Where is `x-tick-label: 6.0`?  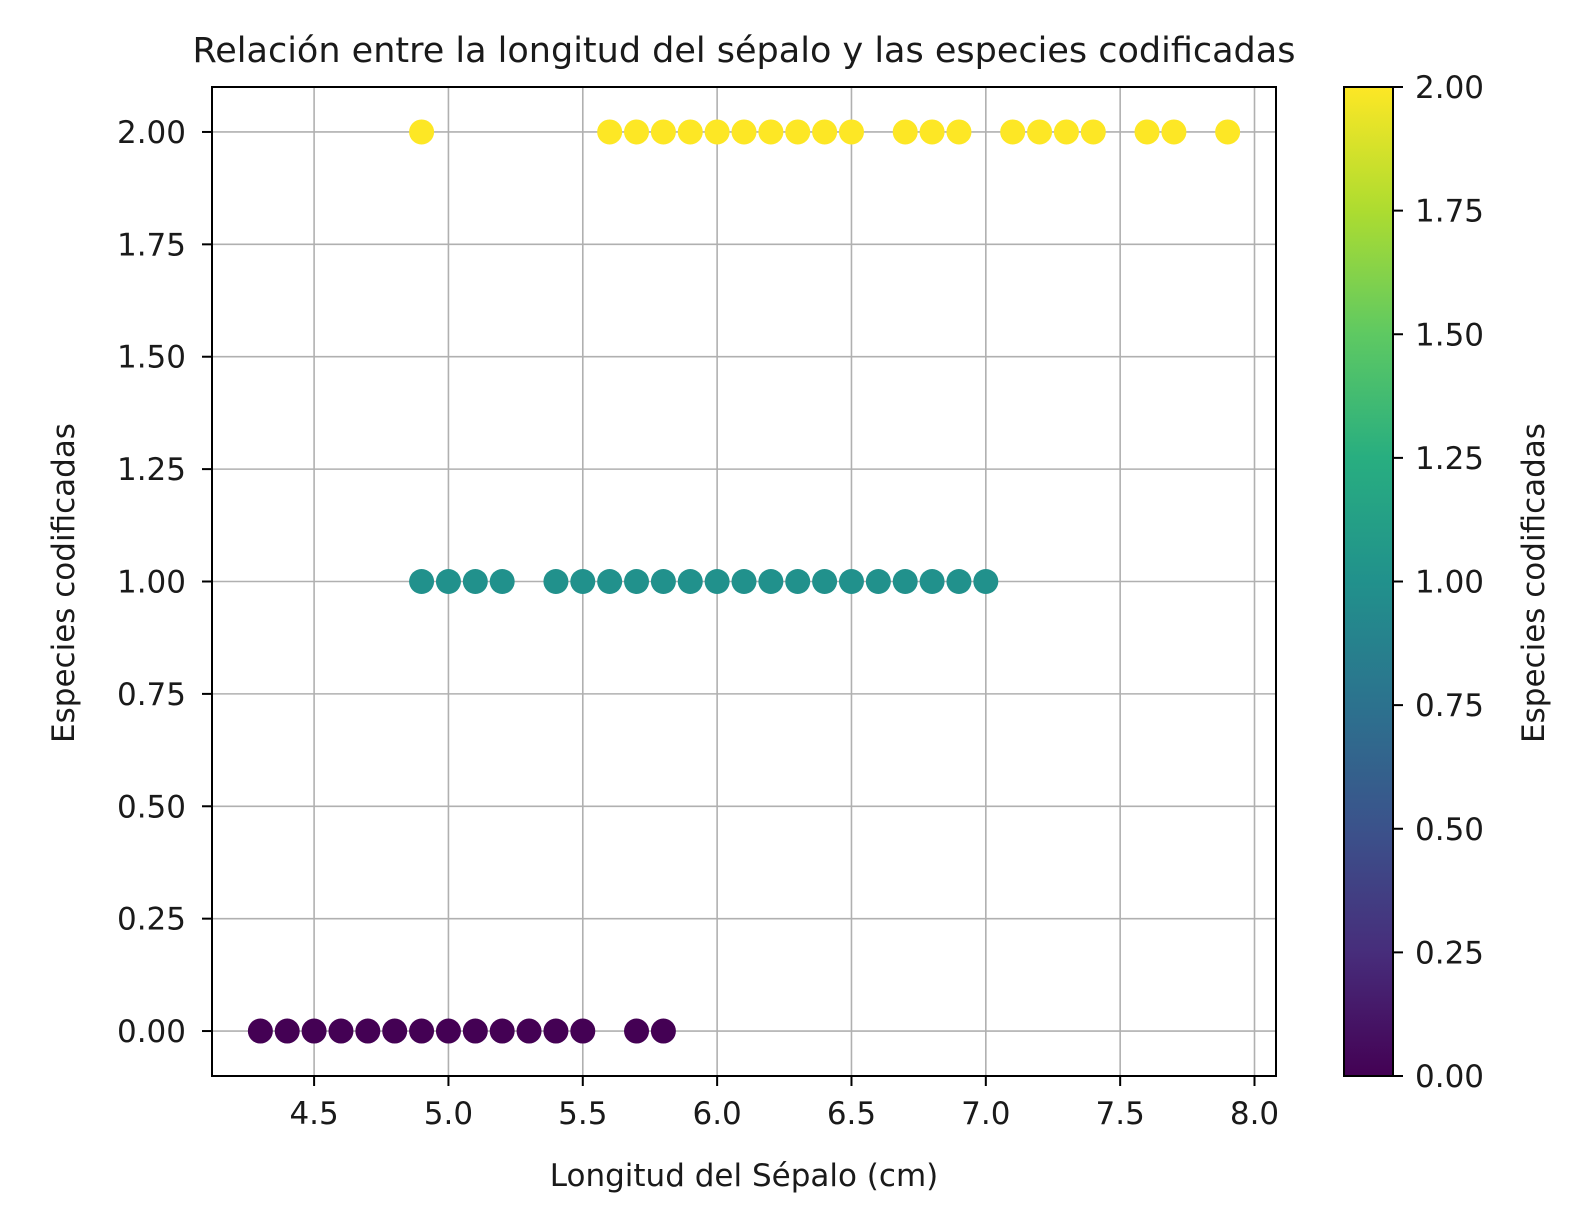
x-tick-label: 6.0 is located at coordinates (716, 1114).